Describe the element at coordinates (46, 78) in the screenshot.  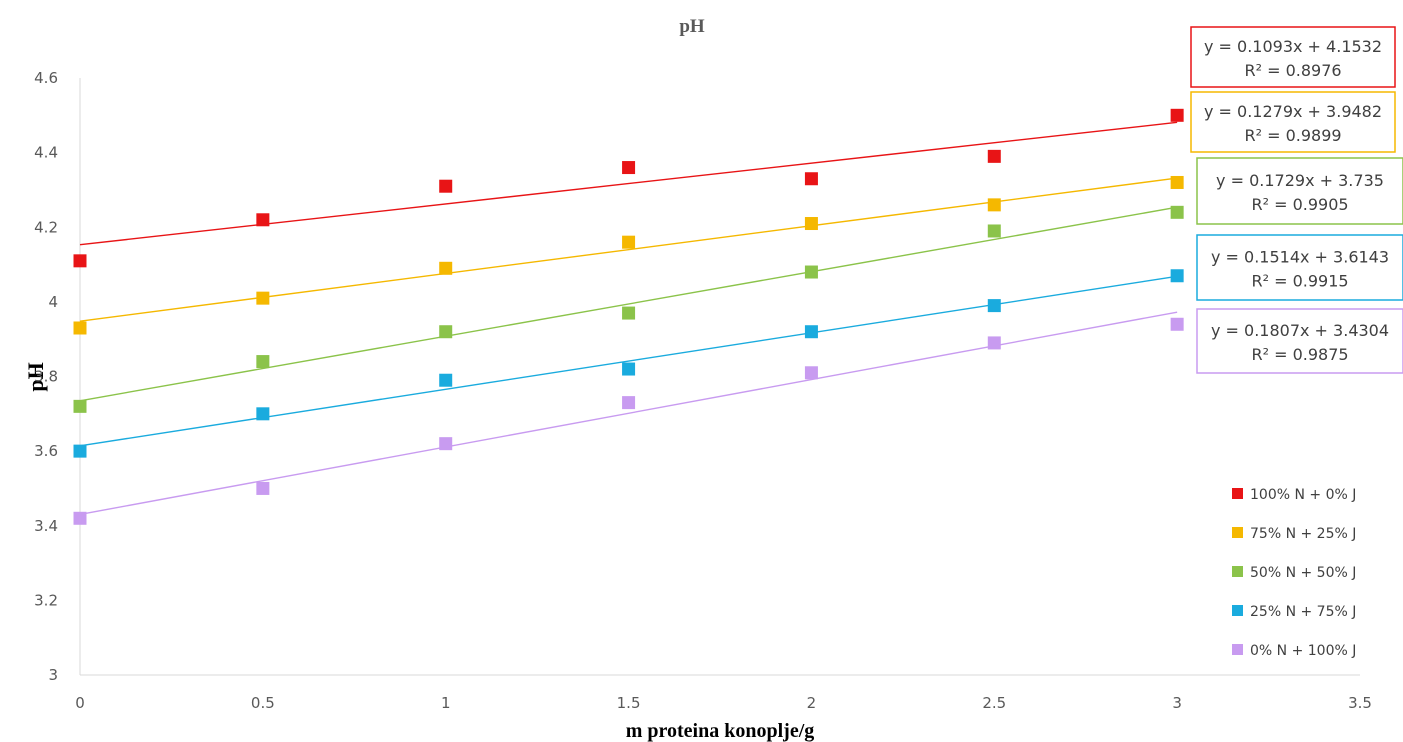
I see `y-tick-label: 4.6` at that location.